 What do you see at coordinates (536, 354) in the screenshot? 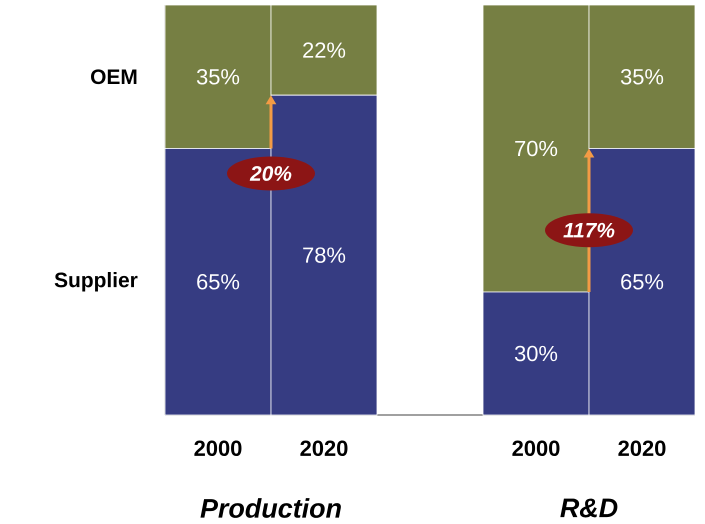
I see `data-label: 30%` at bounding box center [536, 354].